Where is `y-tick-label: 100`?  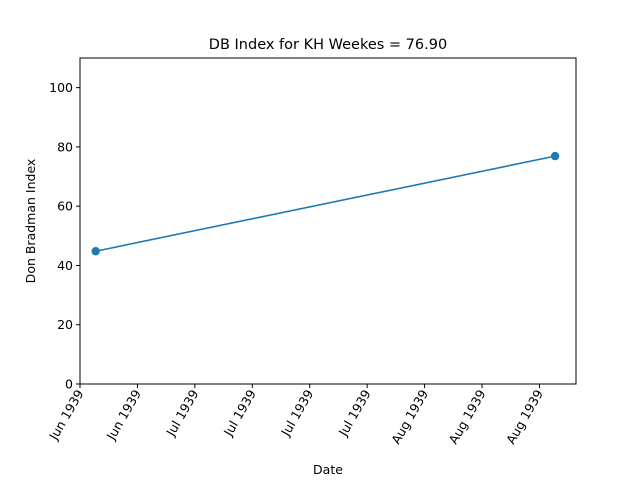 y-tick-label: 100 is located at coordinates (61, 87).